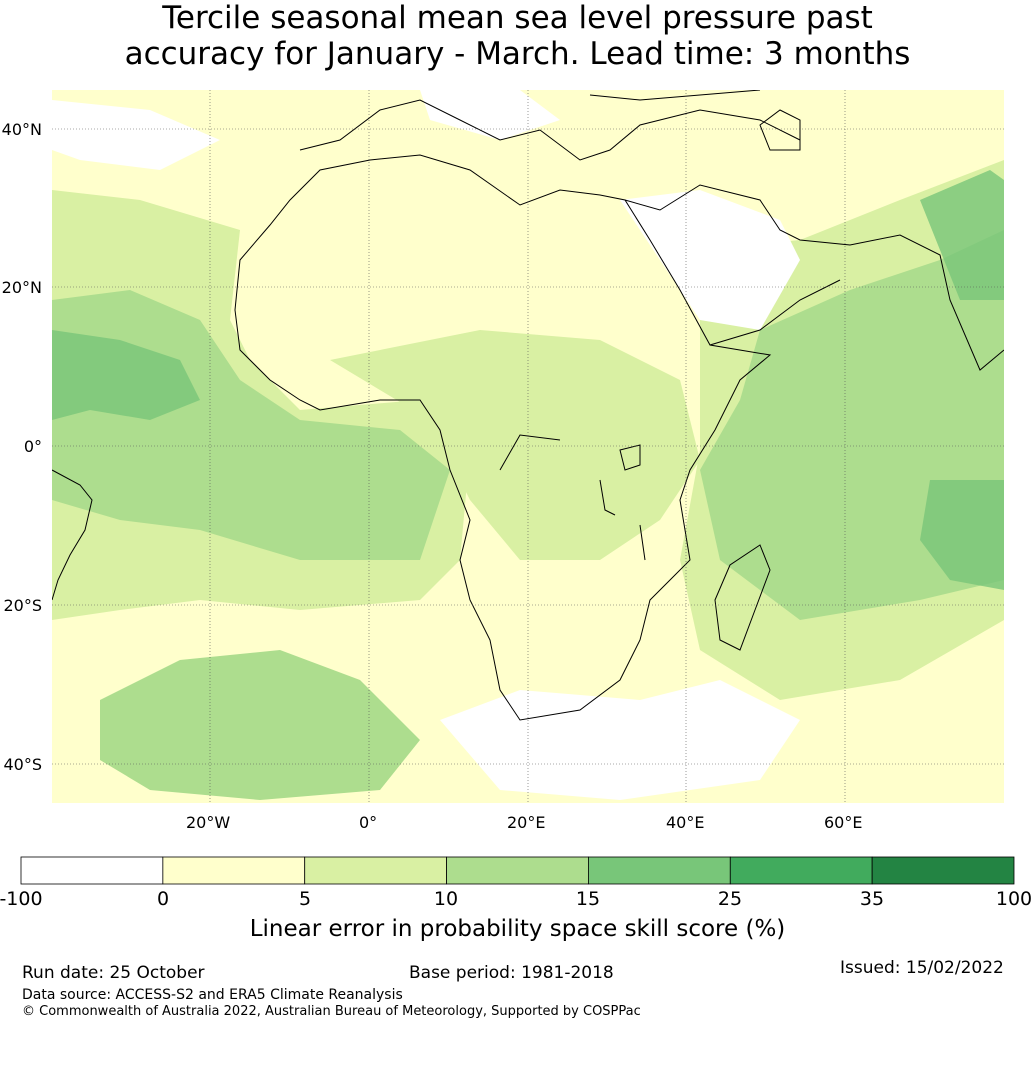 This screenshot has width=1035, height=1065. I want to click on lon-label-0: 0°, so click(368, 822).